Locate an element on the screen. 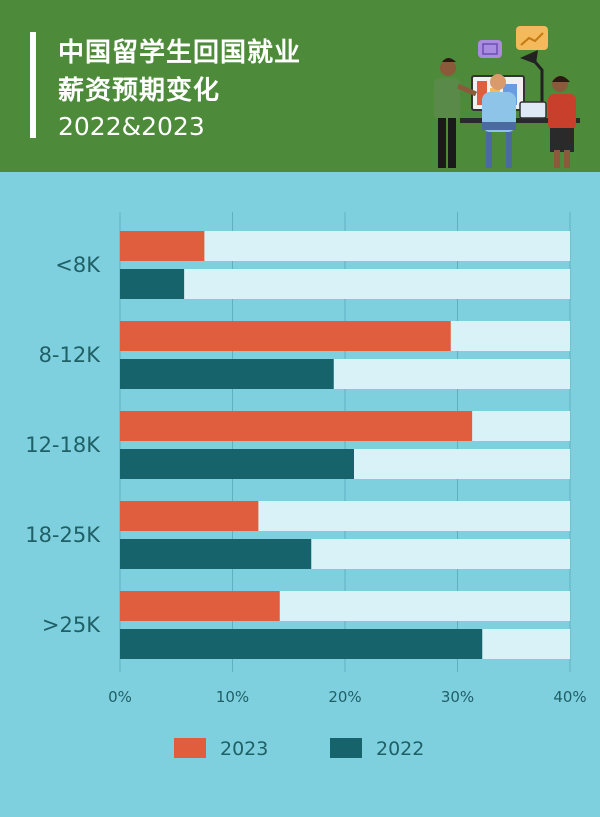  category-label: 18-25K is located at coordinates (63, 535).